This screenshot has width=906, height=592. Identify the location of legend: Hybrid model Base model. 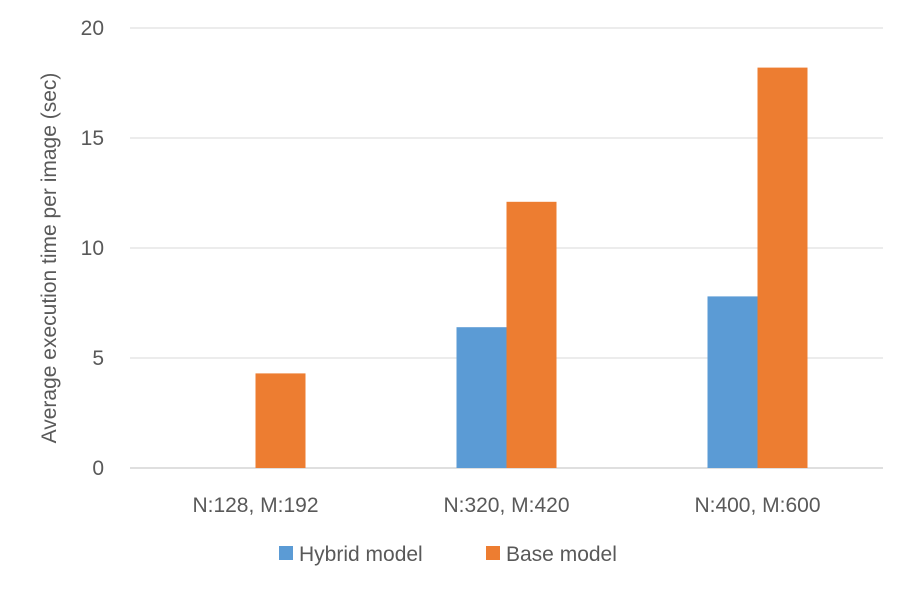
(448, 554).